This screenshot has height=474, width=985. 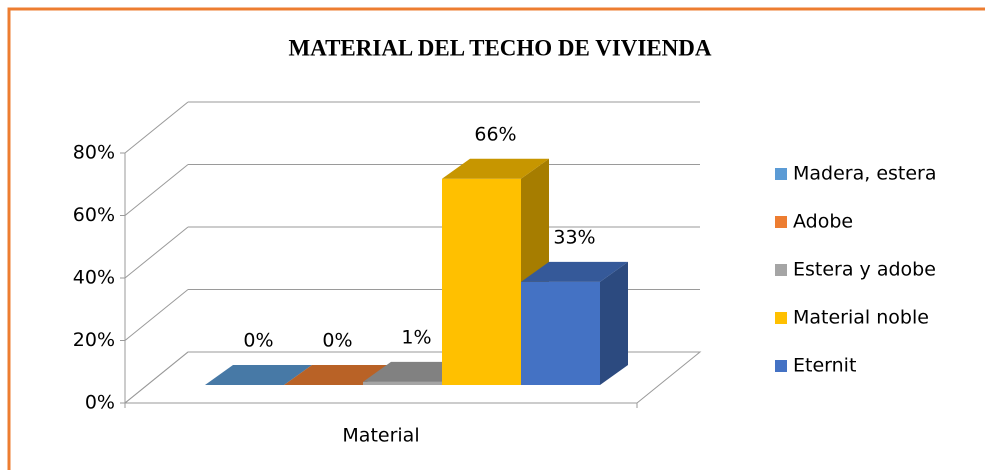 I want to click on data-label: 33%, so click(x=574, y=237).